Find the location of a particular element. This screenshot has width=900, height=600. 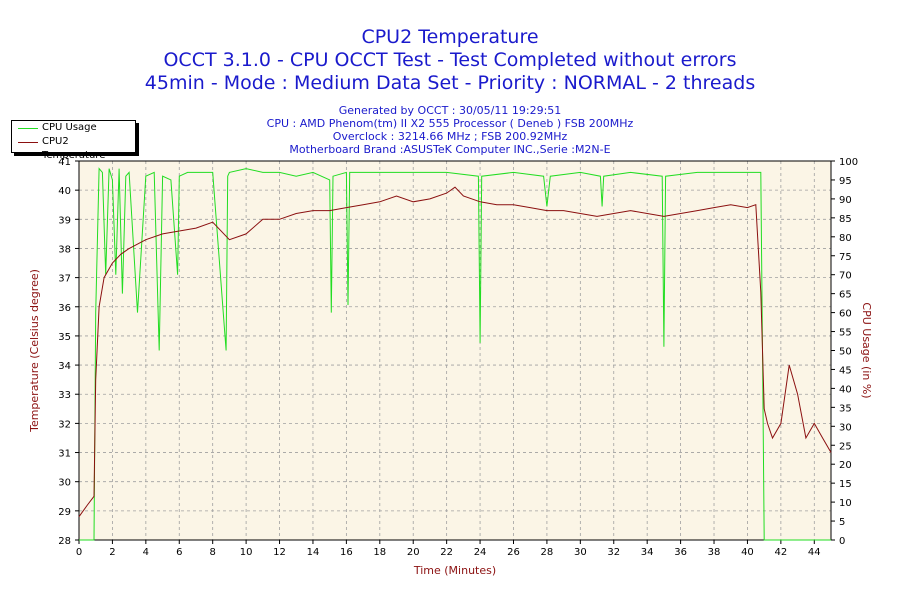

x-tick-label: 10 is located at coordinates (246, 552).